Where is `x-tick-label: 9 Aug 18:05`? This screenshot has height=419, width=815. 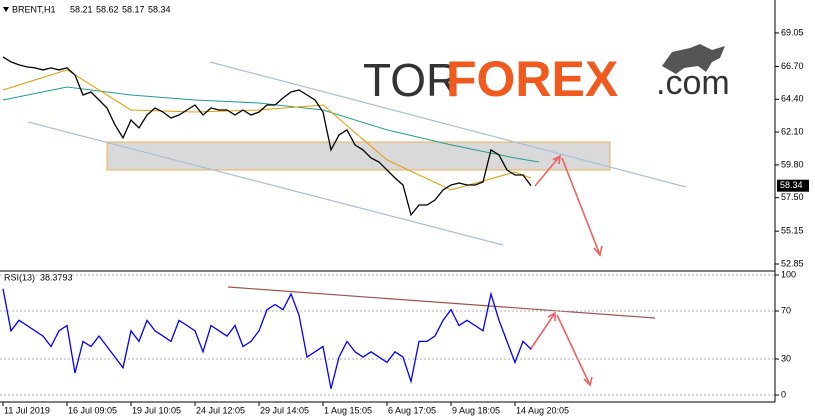 x-tick-label: 9 Aug 18:05 is located at coordinates (476, 410).